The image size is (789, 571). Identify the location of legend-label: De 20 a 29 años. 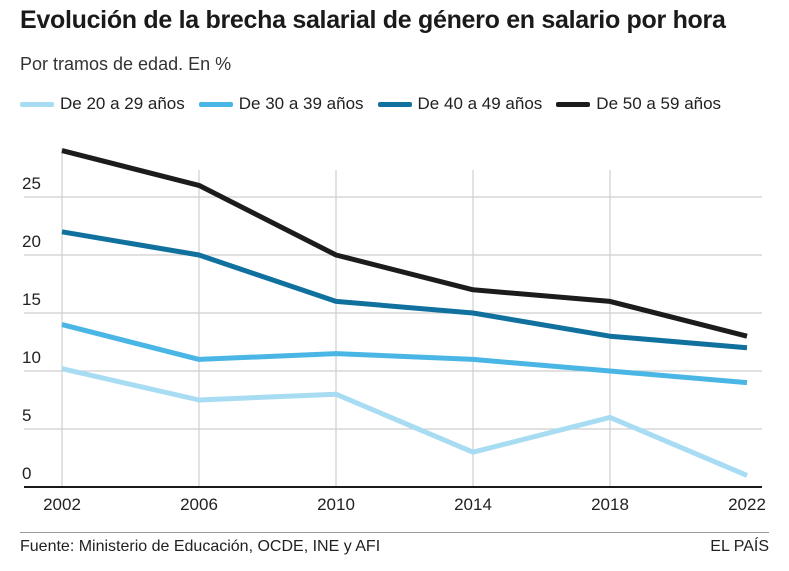
(122, 103).